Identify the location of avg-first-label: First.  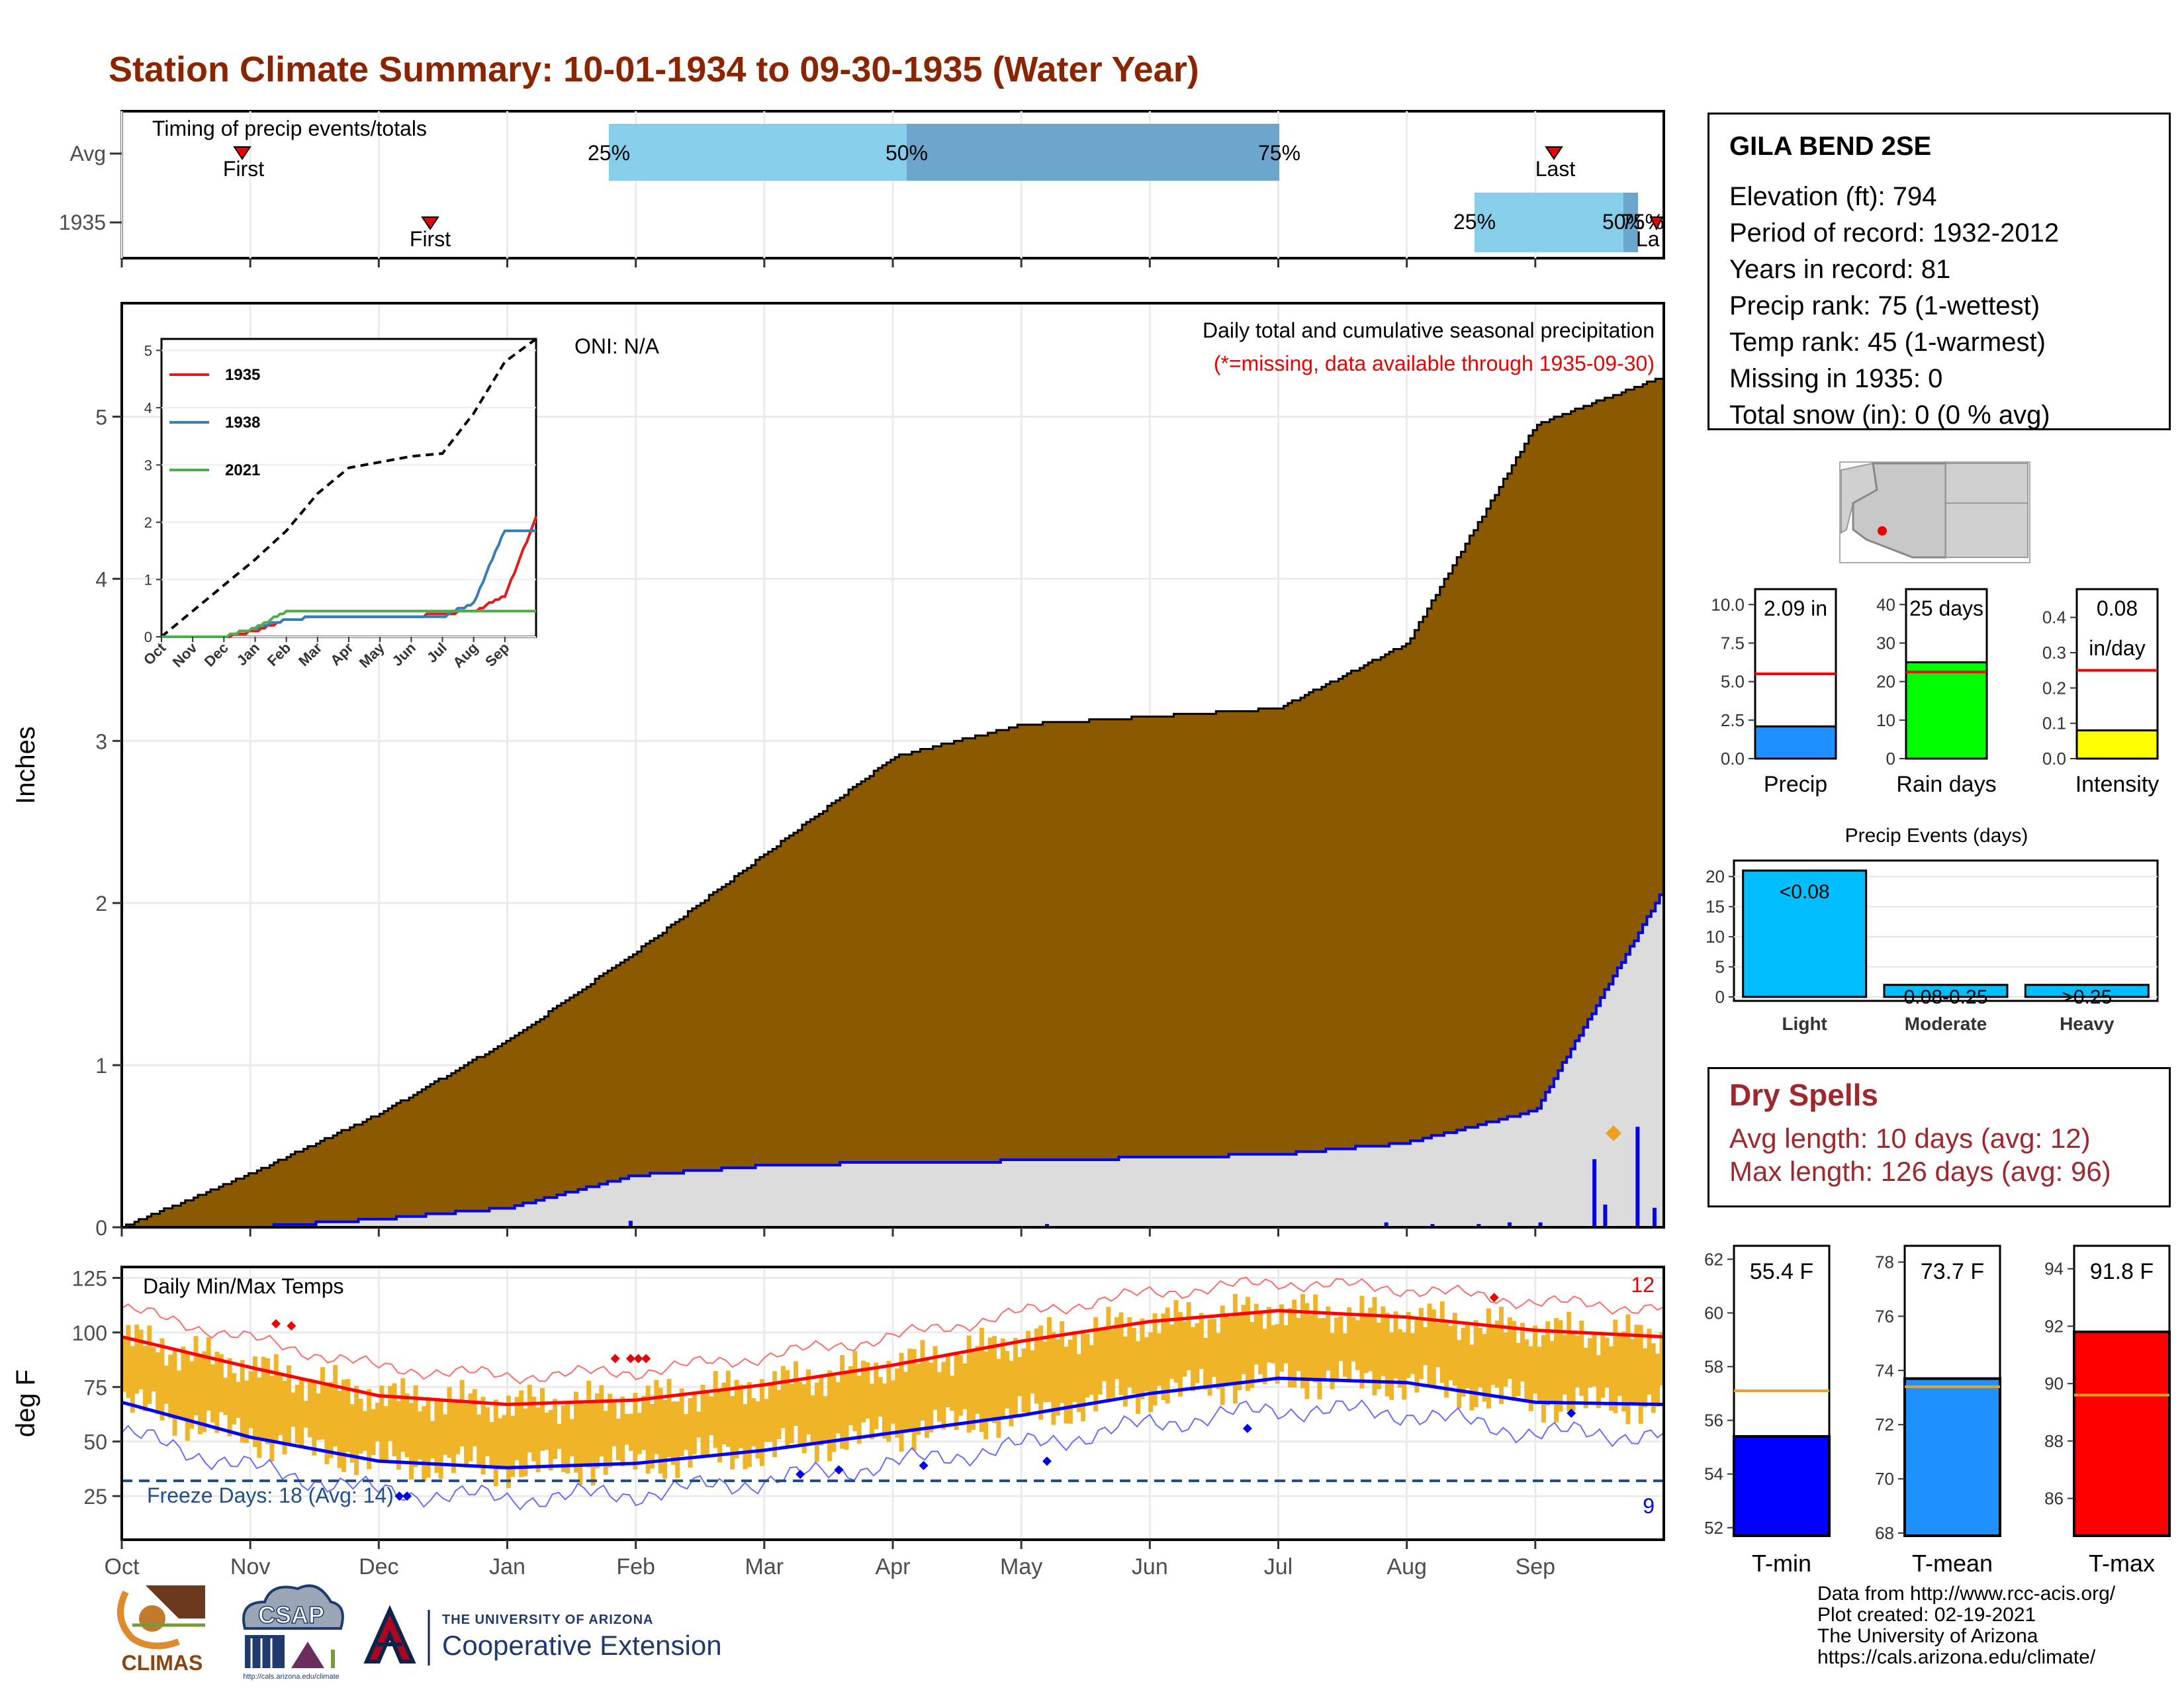
(244, 169).